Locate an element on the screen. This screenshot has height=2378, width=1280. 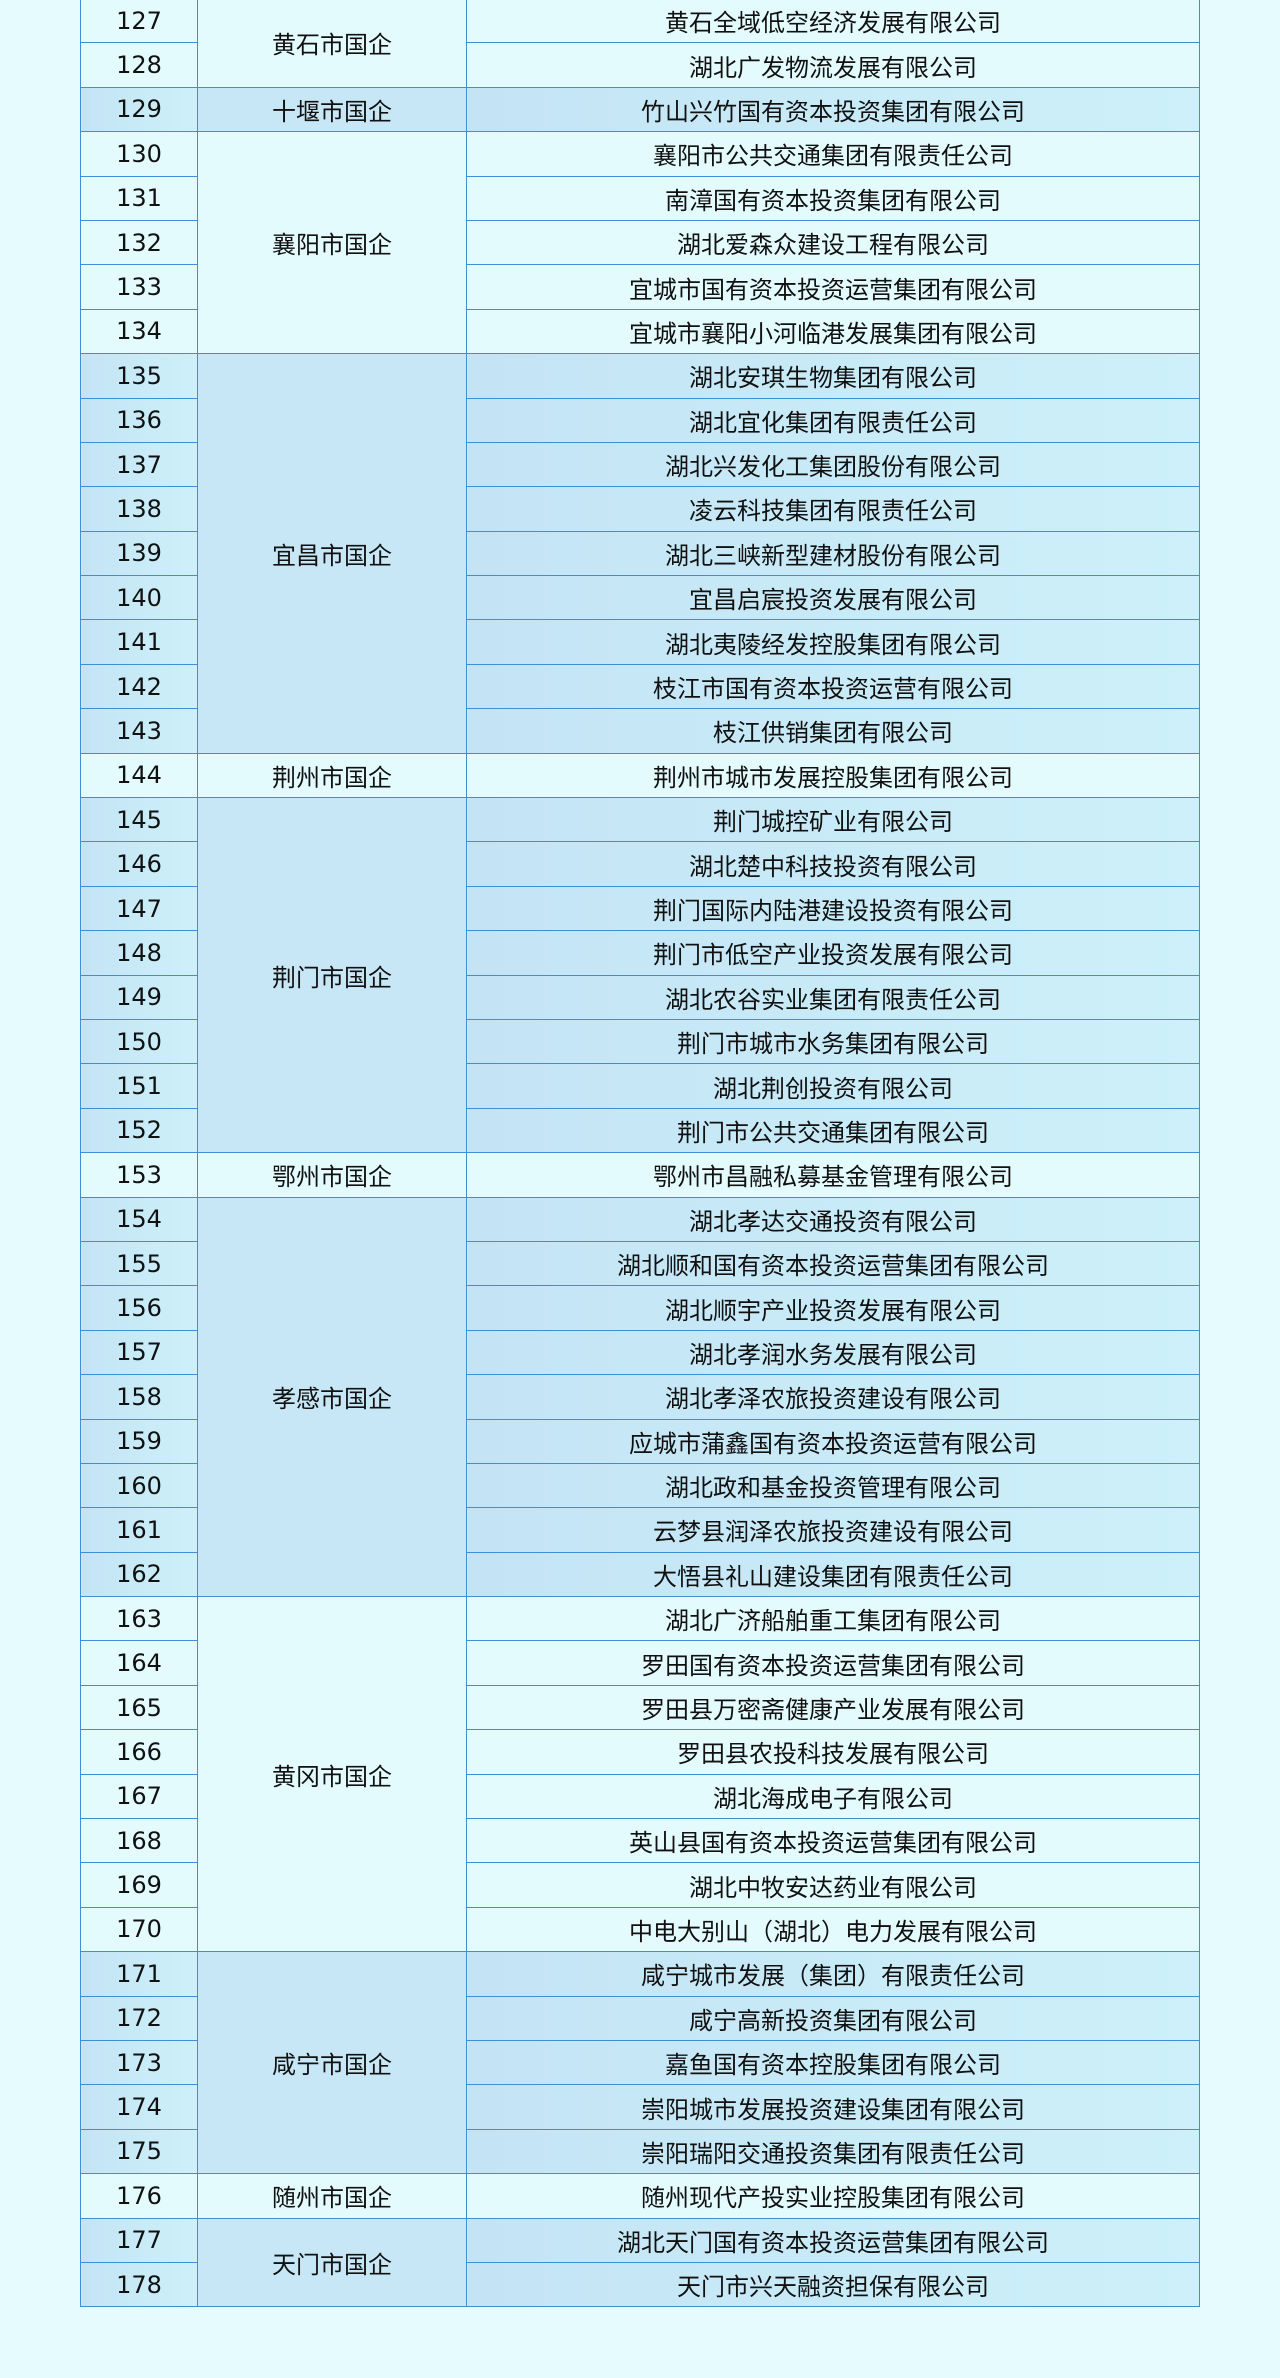
table-row: 130 襄阳市国企 襄阳市公共交通集团有限责任公司 is located at coordinates (640, 243).